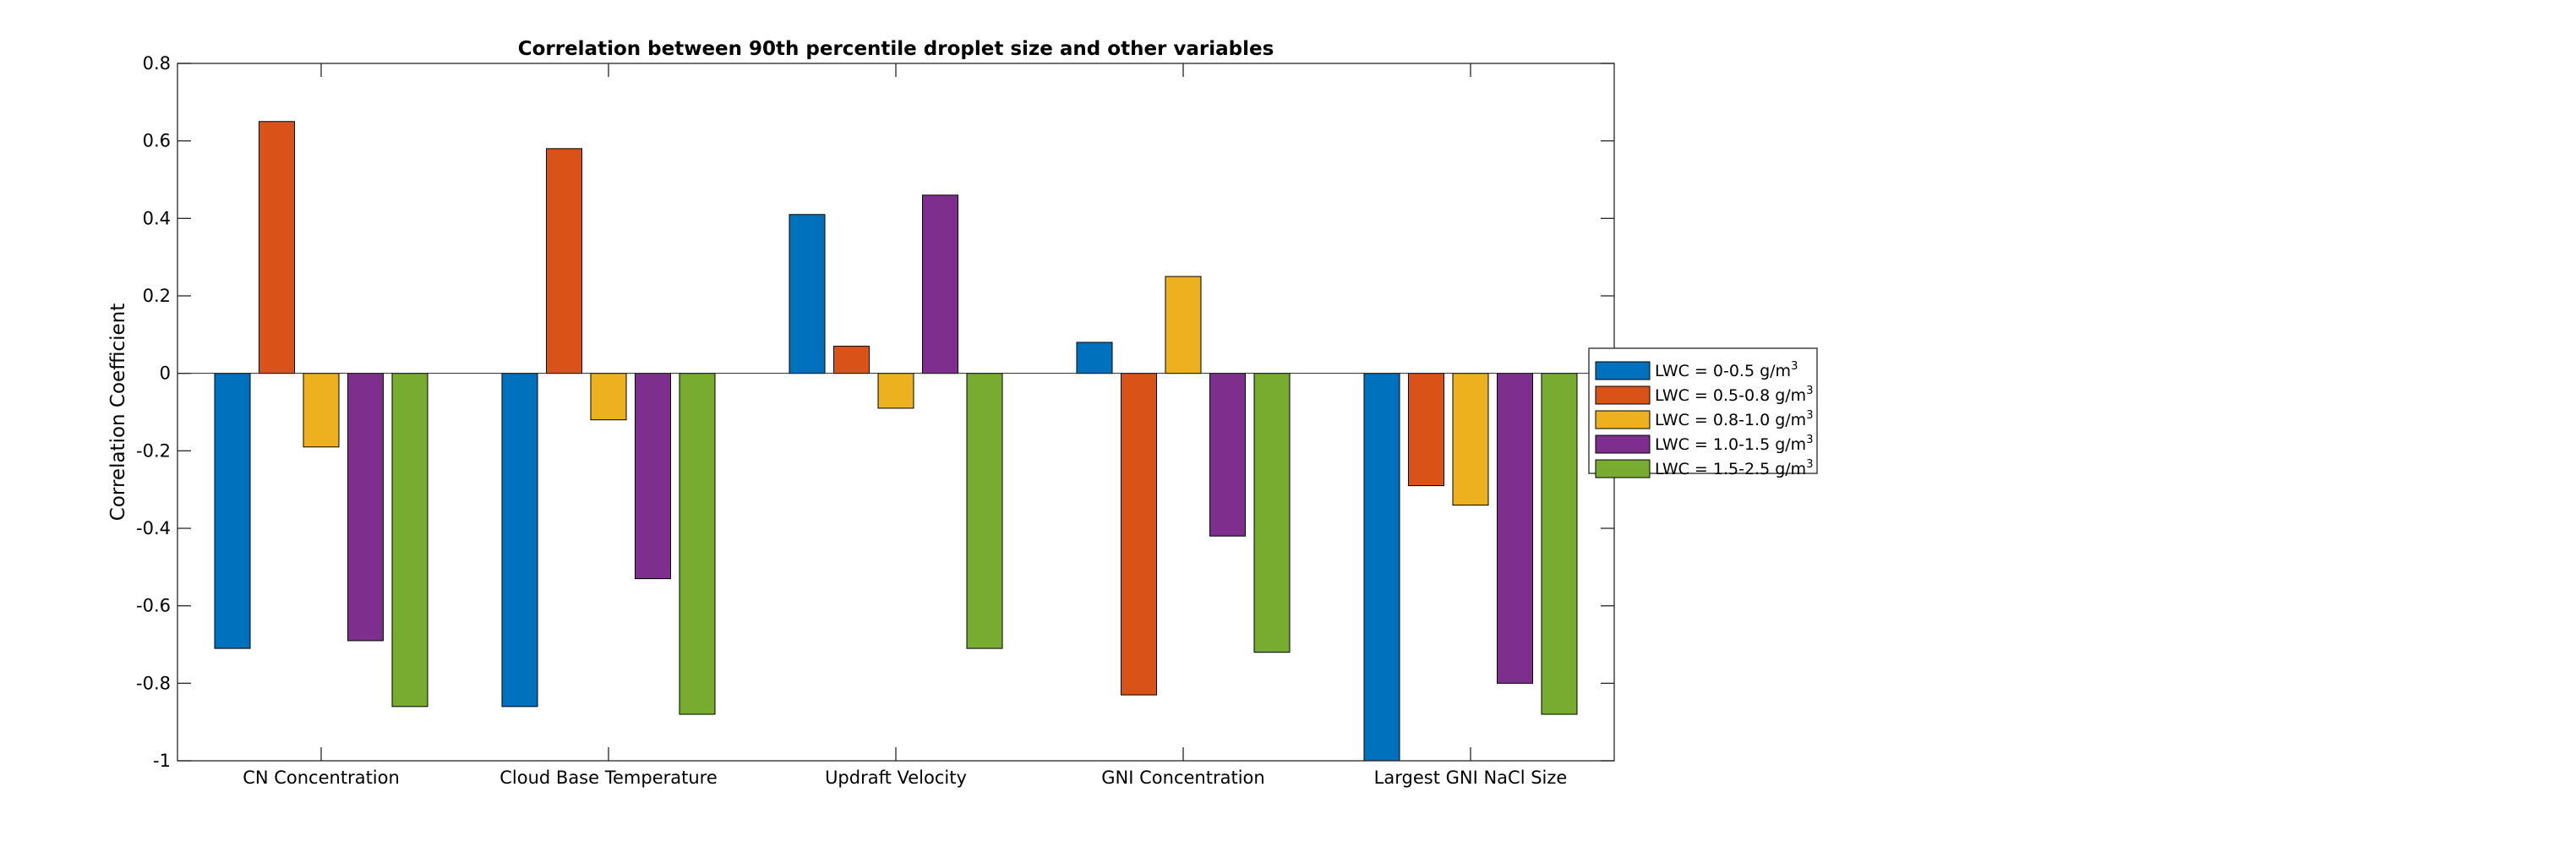  Describe the element at coordinates (157, 63) in the screenshot. I see `y-tick-label: 0.8` at that location.